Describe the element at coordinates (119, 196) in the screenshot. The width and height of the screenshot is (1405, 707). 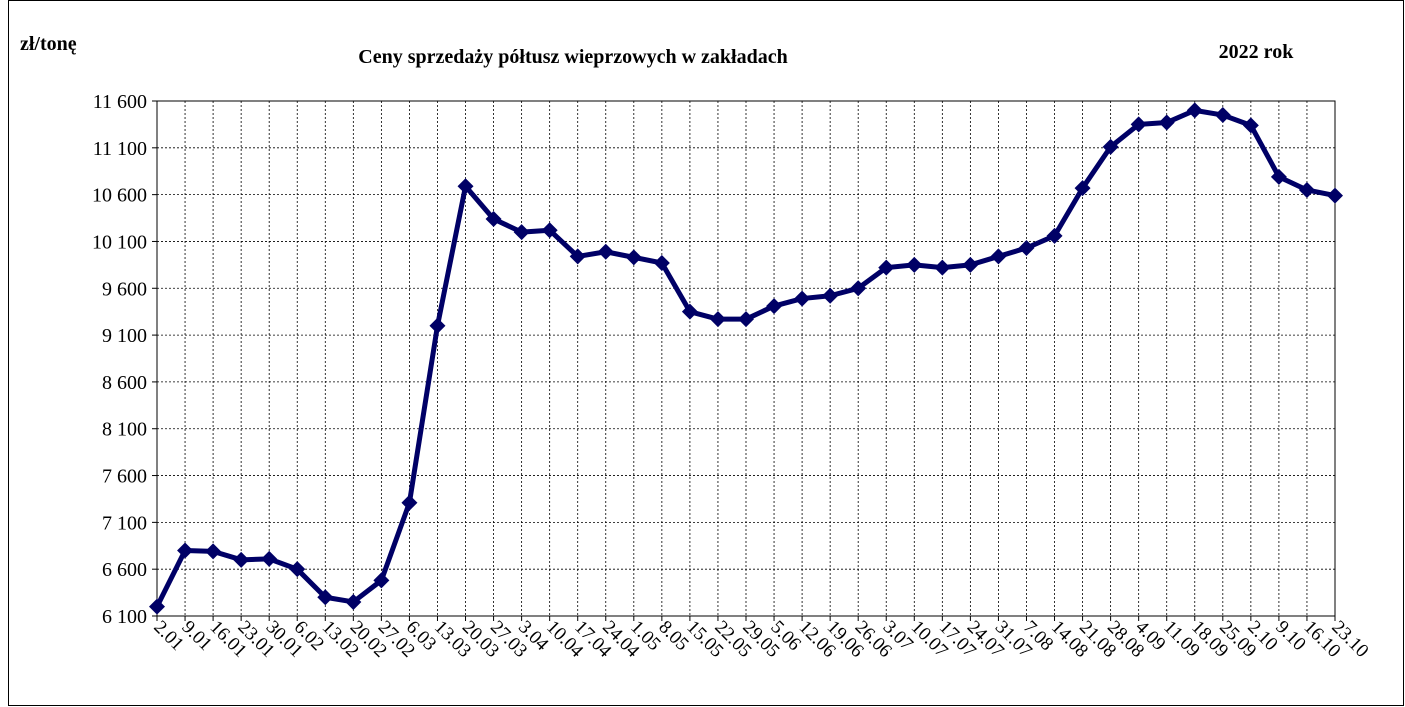
I see `y-tick-label: 10 600` at that location.